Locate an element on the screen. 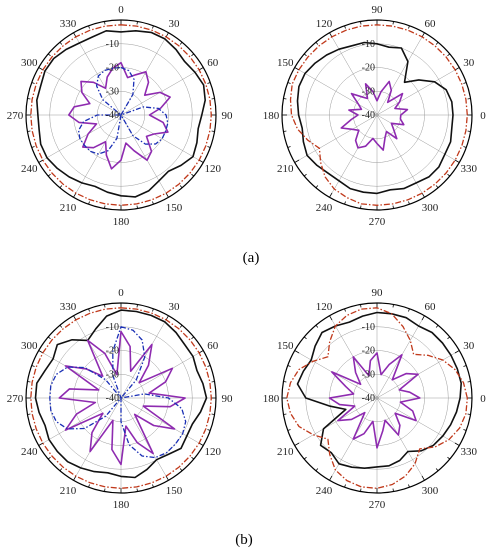 The width and height of the screenshot is (487, 550). series-dashdot-blue is located at coordinates (118, 392).